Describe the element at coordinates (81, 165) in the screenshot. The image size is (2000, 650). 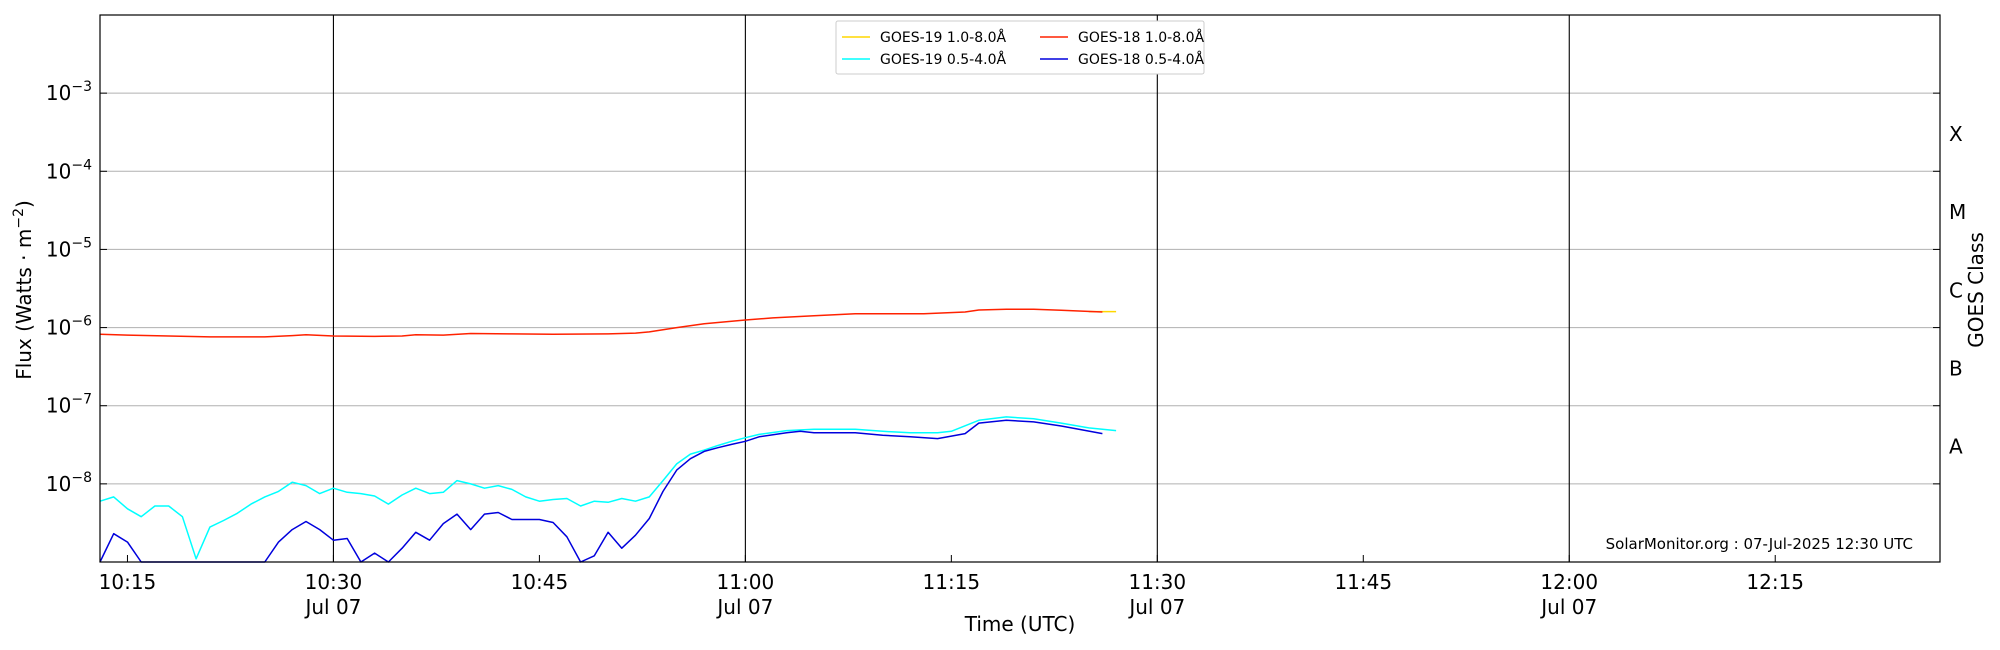
I see `y-tick-exponent: −4` at that location.